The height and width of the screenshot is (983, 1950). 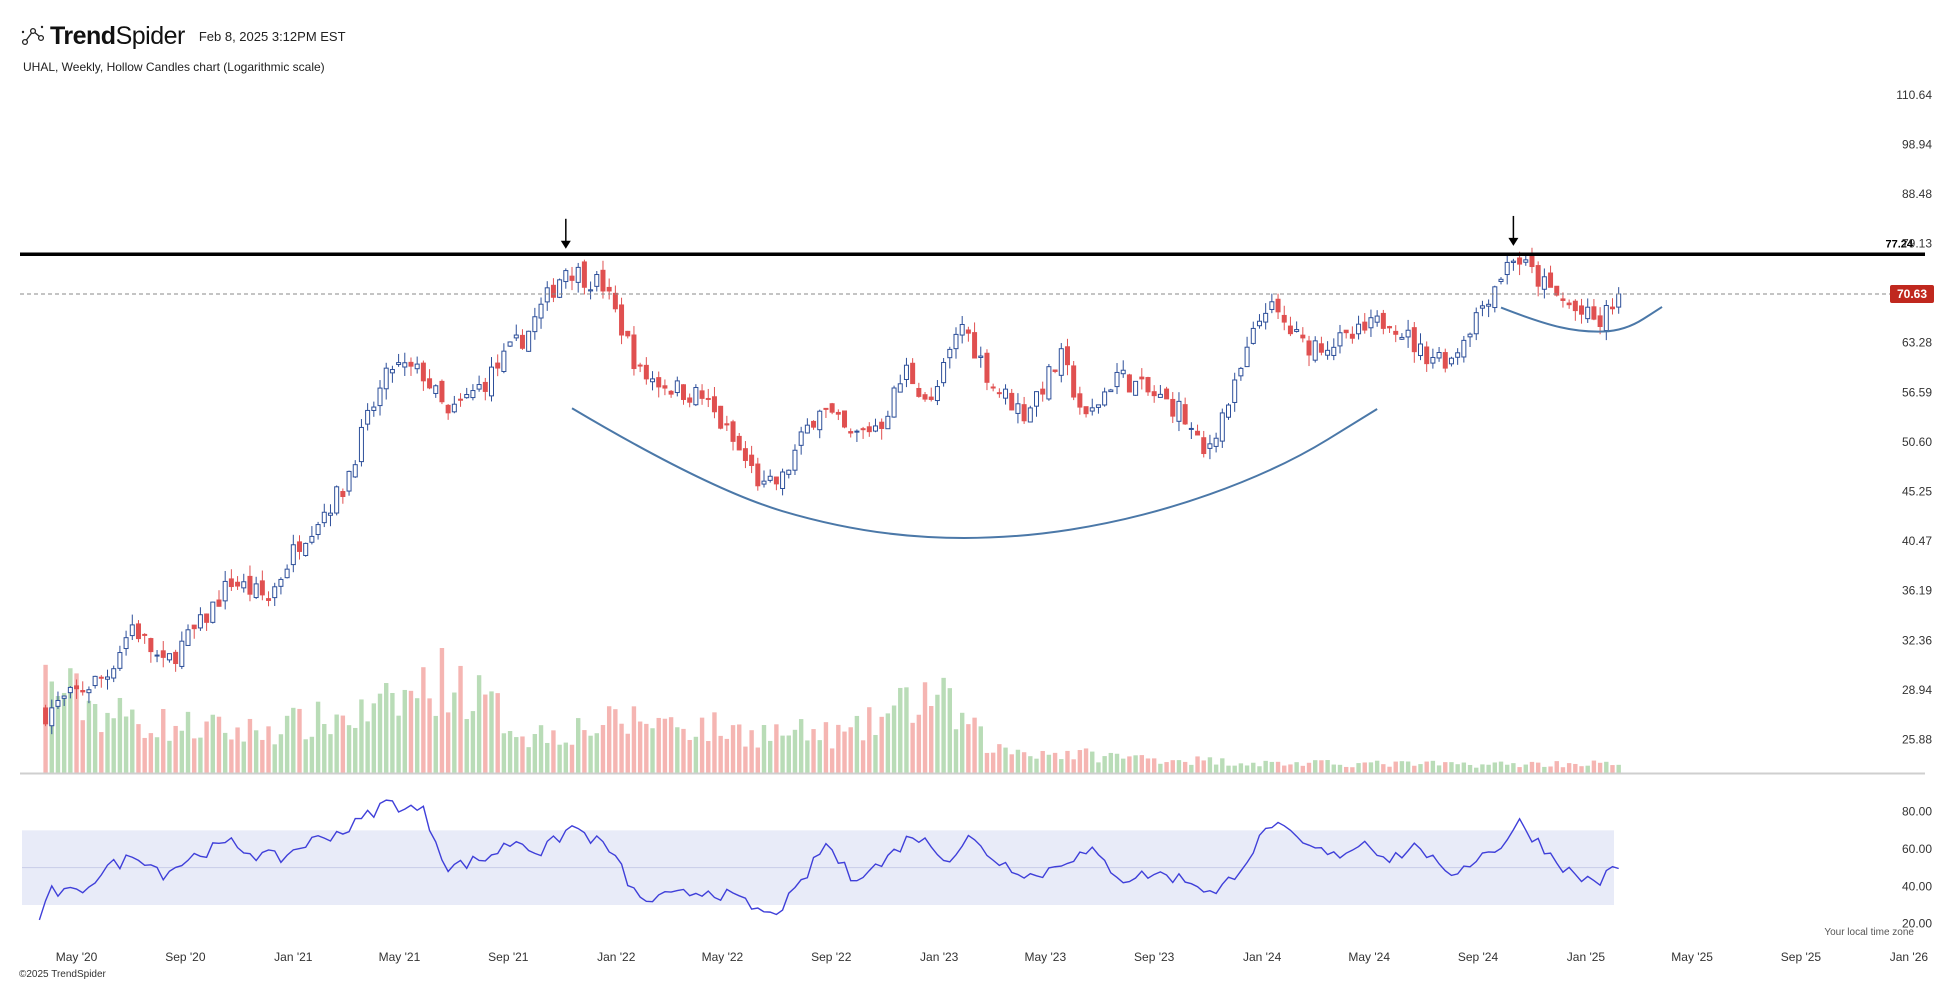 I want to click on cup-curve-annotation, so click(x=974, y=473).